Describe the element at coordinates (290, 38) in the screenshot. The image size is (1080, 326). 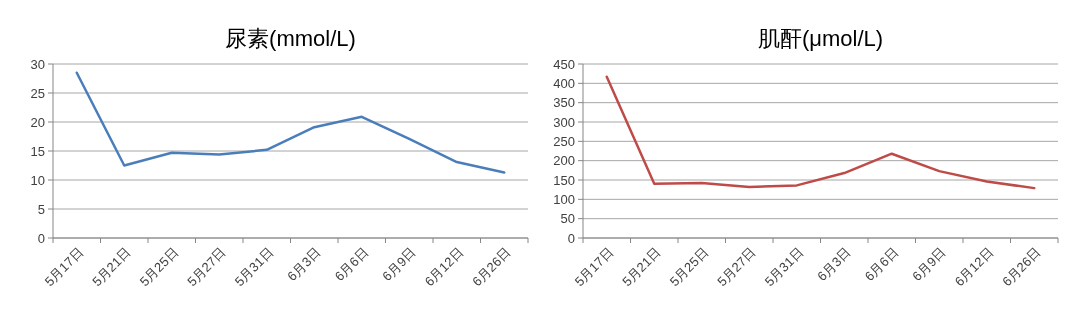
I see `chart-title: 尿素(mmol/L)` at that location.